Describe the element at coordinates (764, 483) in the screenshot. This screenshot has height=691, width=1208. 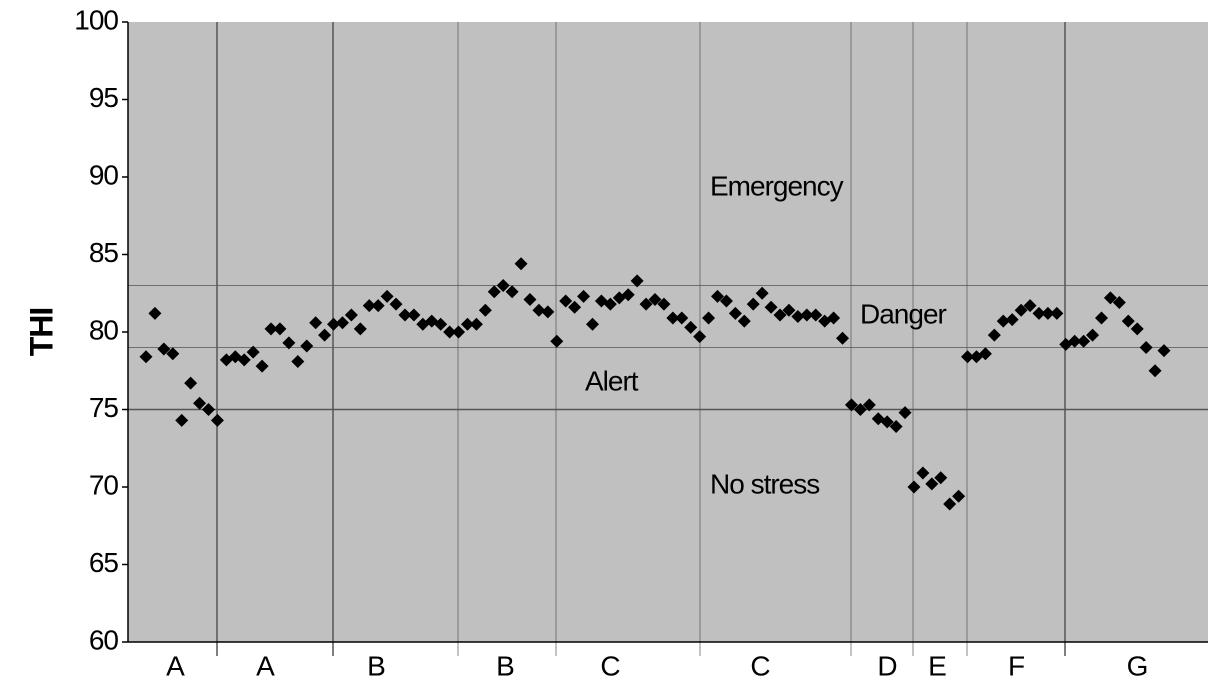
I see `annotation: No stress` at that location.